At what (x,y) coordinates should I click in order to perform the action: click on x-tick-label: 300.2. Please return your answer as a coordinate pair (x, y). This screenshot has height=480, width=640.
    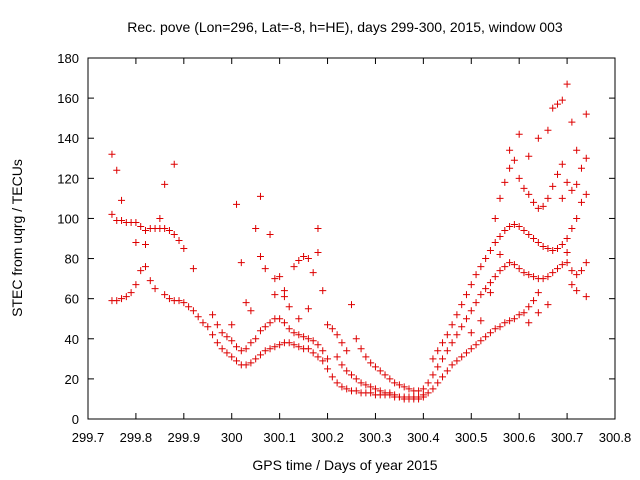
    Looking at the image, I should click on (327, 437).